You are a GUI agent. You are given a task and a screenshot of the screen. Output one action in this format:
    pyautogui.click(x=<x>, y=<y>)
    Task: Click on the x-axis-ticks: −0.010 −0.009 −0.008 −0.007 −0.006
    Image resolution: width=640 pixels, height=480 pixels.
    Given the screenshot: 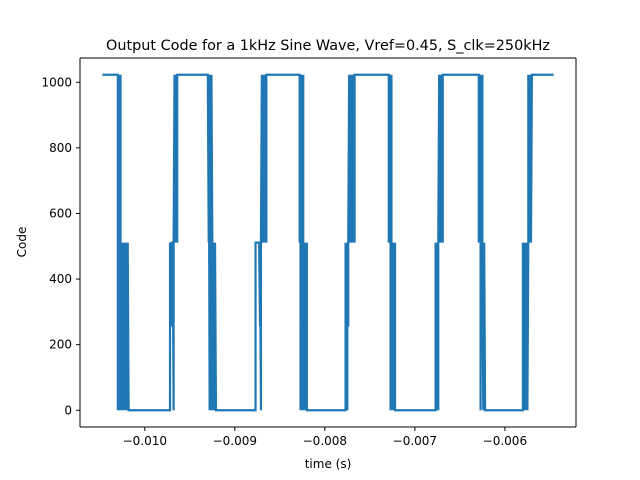 What is the action you would take?
    pyautogui.click(x=325, y=437)
    